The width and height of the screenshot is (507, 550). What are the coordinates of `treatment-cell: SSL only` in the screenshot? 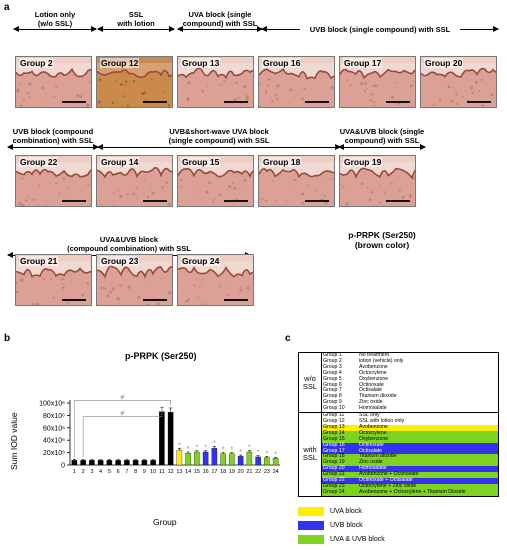 It's located at (369, 415).